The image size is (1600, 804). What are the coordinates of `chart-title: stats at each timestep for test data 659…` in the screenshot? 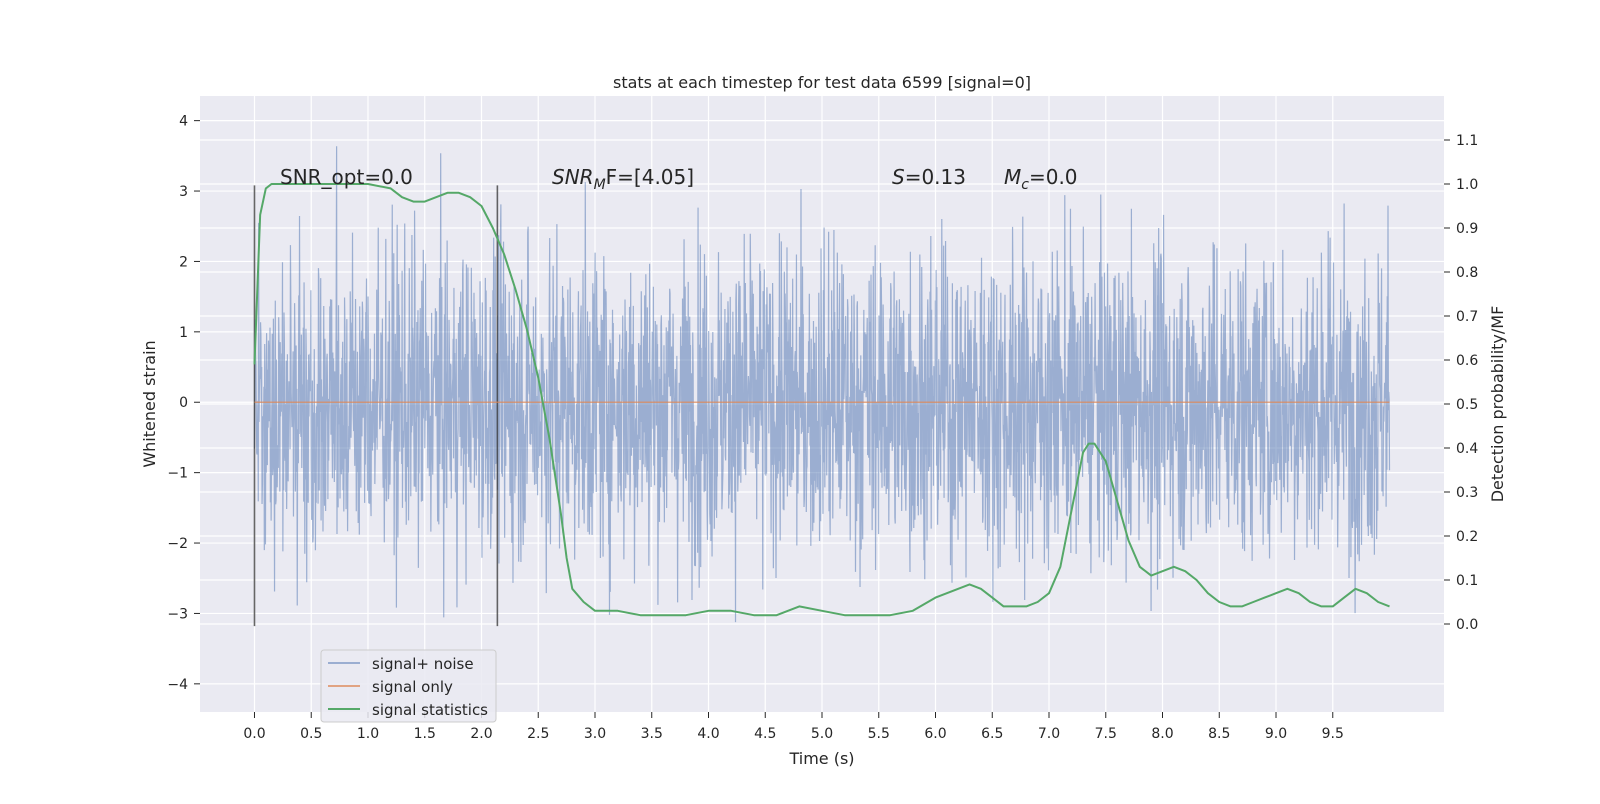 It's located at (822, 82).